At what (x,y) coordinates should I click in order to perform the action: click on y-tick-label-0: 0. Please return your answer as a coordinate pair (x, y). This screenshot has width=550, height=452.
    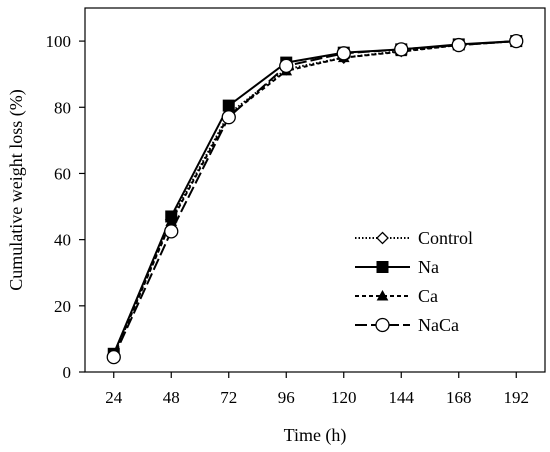
    Looking at the image, I should click on (67, 372).